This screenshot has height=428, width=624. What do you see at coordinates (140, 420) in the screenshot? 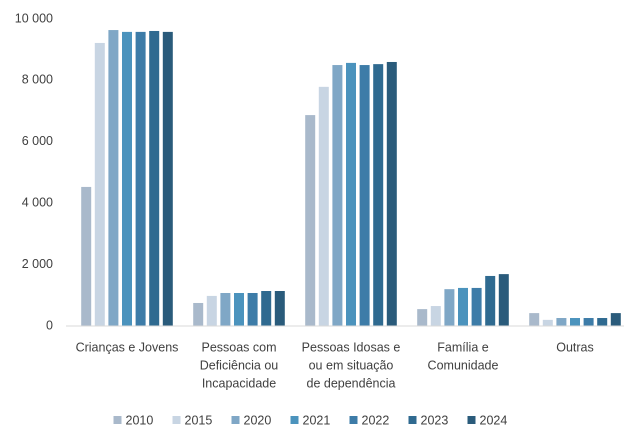
I see `legend-label: 2010` at bounding box center [140, 420].